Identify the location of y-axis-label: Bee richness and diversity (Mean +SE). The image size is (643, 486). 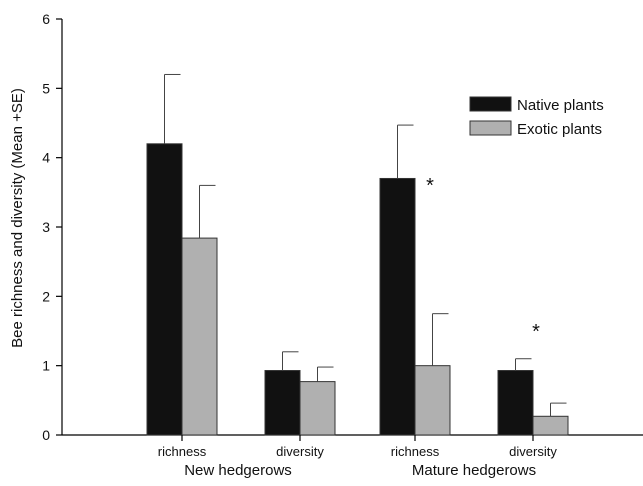
(17, 218).